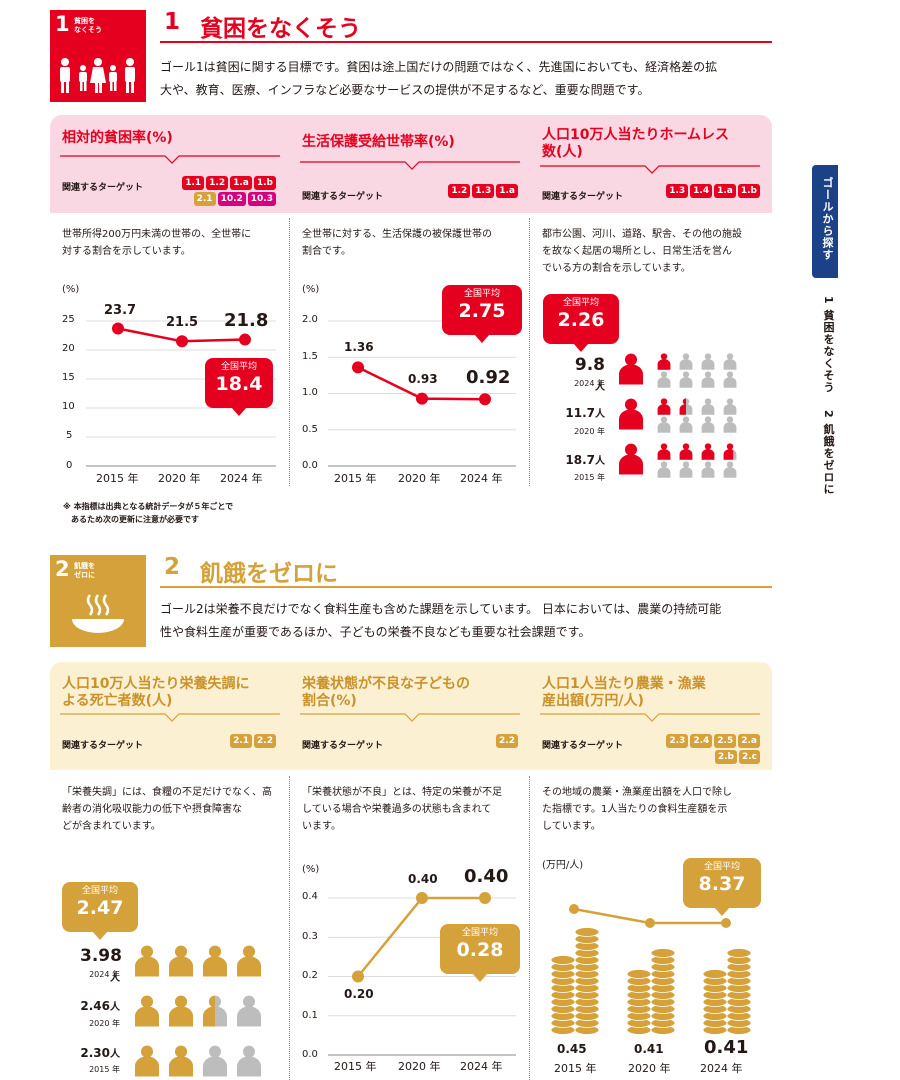 The image size is (900, 1080). I want to click on side-link-goal1: 1 貧困をなくそう, so click(828, 345).